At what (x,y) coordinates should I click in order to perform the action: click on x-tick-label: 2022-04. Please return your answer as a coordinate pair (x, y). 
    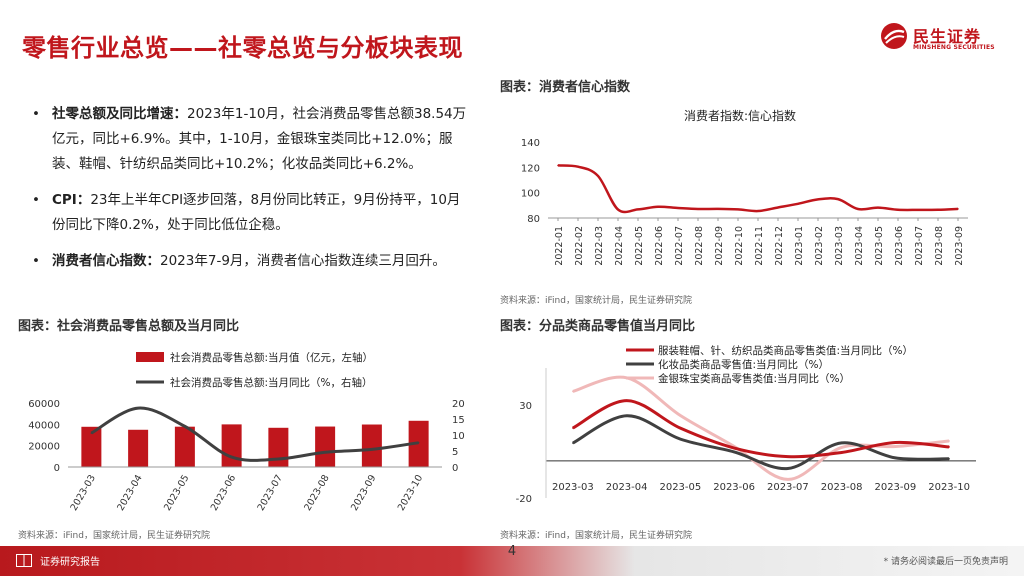
    Looking at the image, I should click on (619, 246).